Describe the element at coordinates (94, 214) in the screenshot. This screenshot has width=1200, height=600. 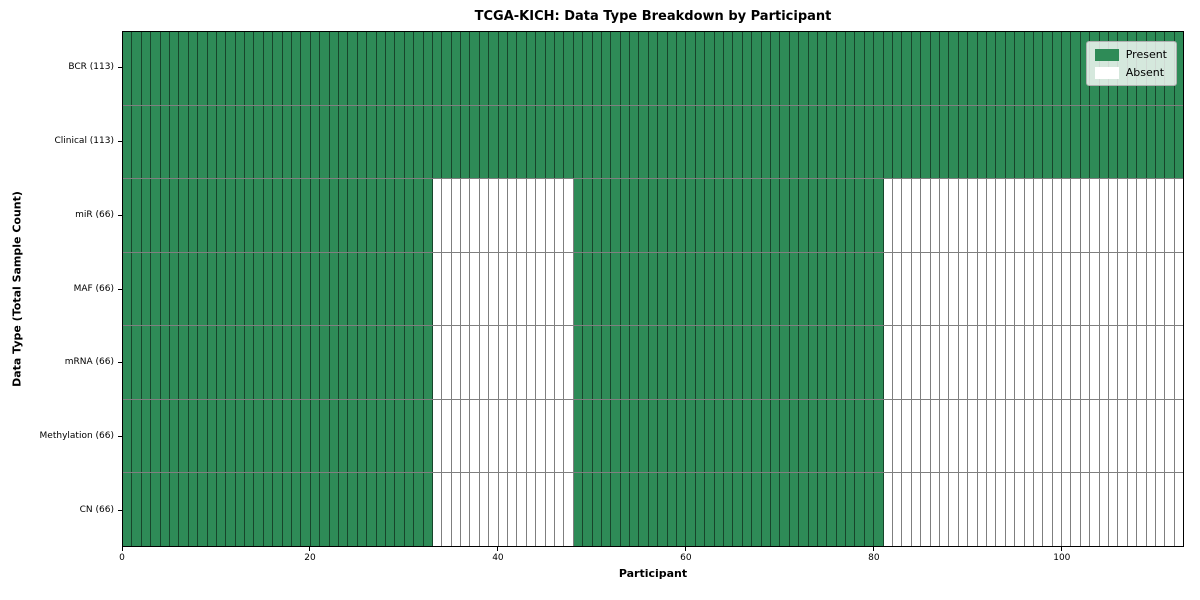
I see `y-tick-label-miR: miR (66)` at that location.